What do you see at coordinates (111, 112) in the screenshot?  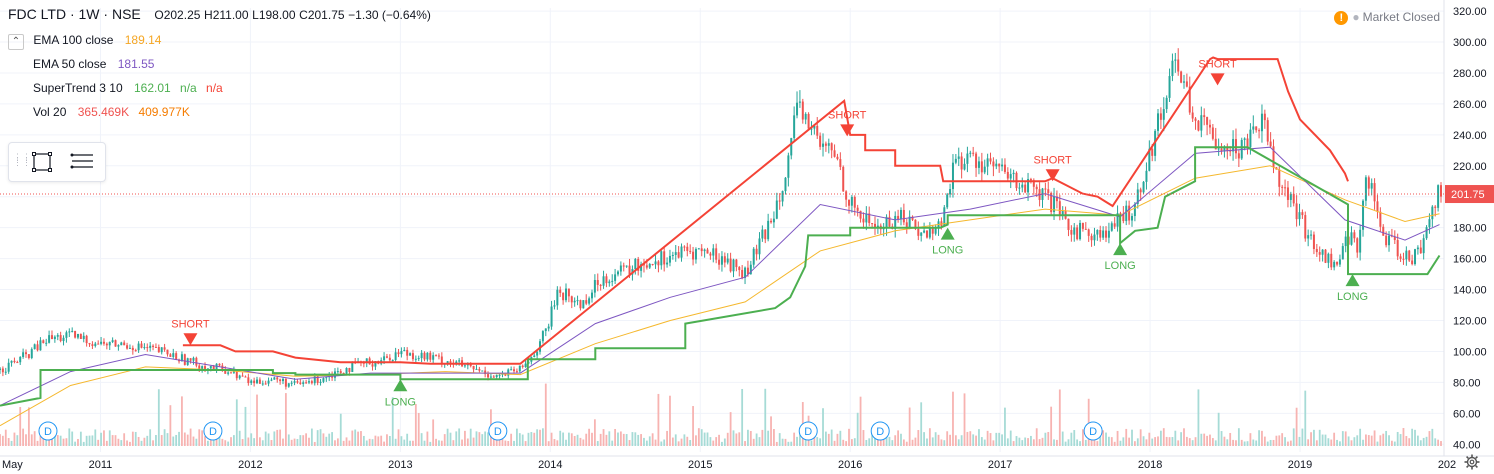 I see `indicator-volume: Vol 20 365.469K 409.977K` at bounding box center [111, 112].